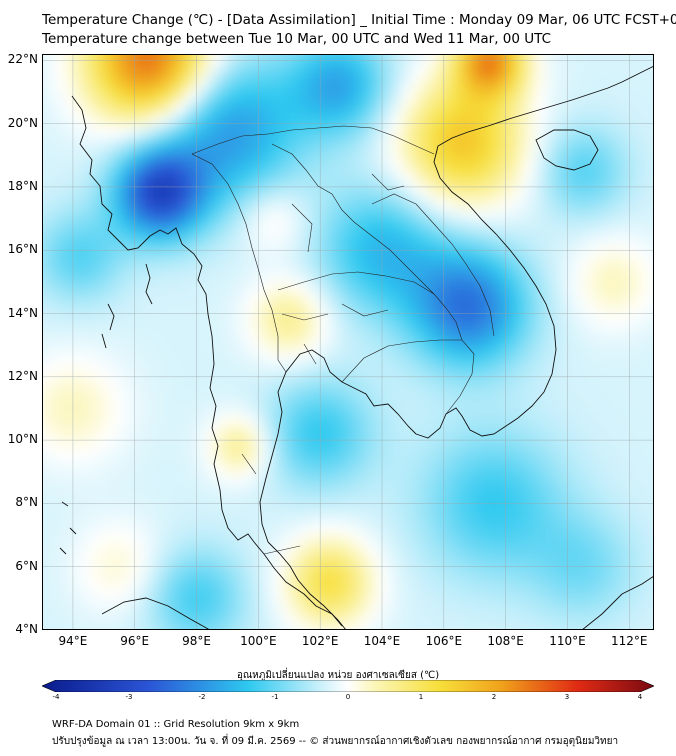 The height and width of the screenshot is (756, 676). I want to click on lat-label: 10°N, so click(22, 439).